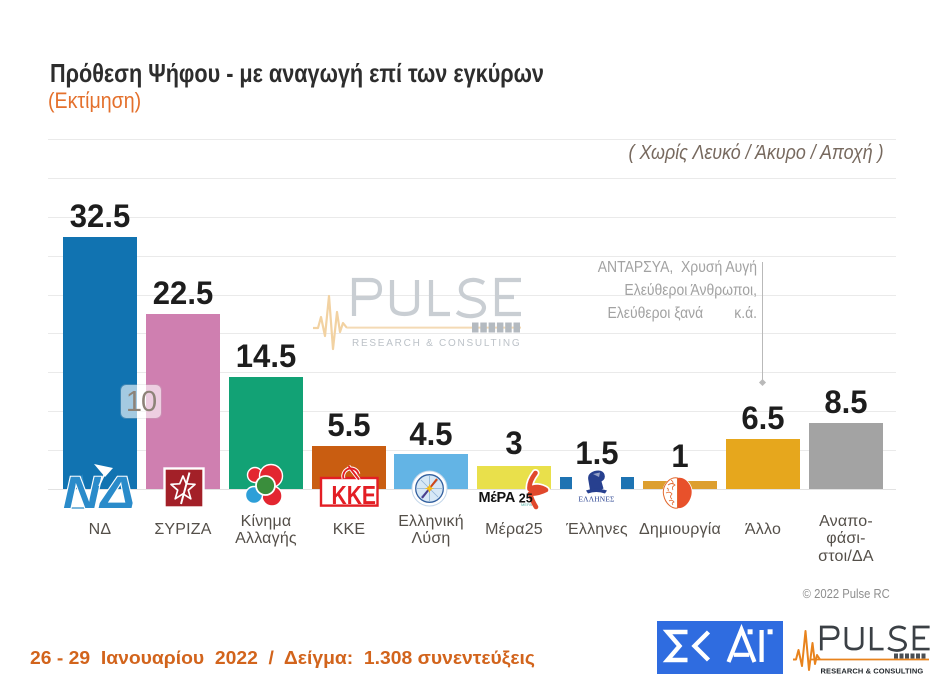 Image resolution: width=948 pixels, height=688 pixels. Describe the element at coordinates (526, 498) in the screenshot. I see `svg-text: 25` at that location.